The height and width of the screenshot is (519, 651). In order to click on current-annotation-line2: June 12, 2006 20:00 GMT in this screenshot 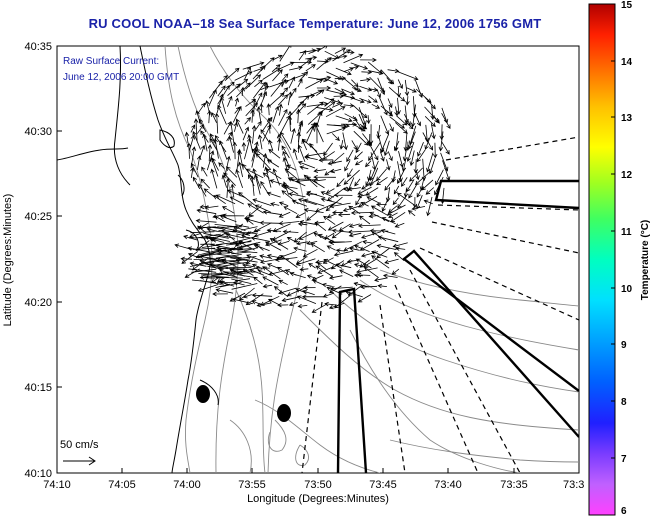, I will do `click(121, 77)`.